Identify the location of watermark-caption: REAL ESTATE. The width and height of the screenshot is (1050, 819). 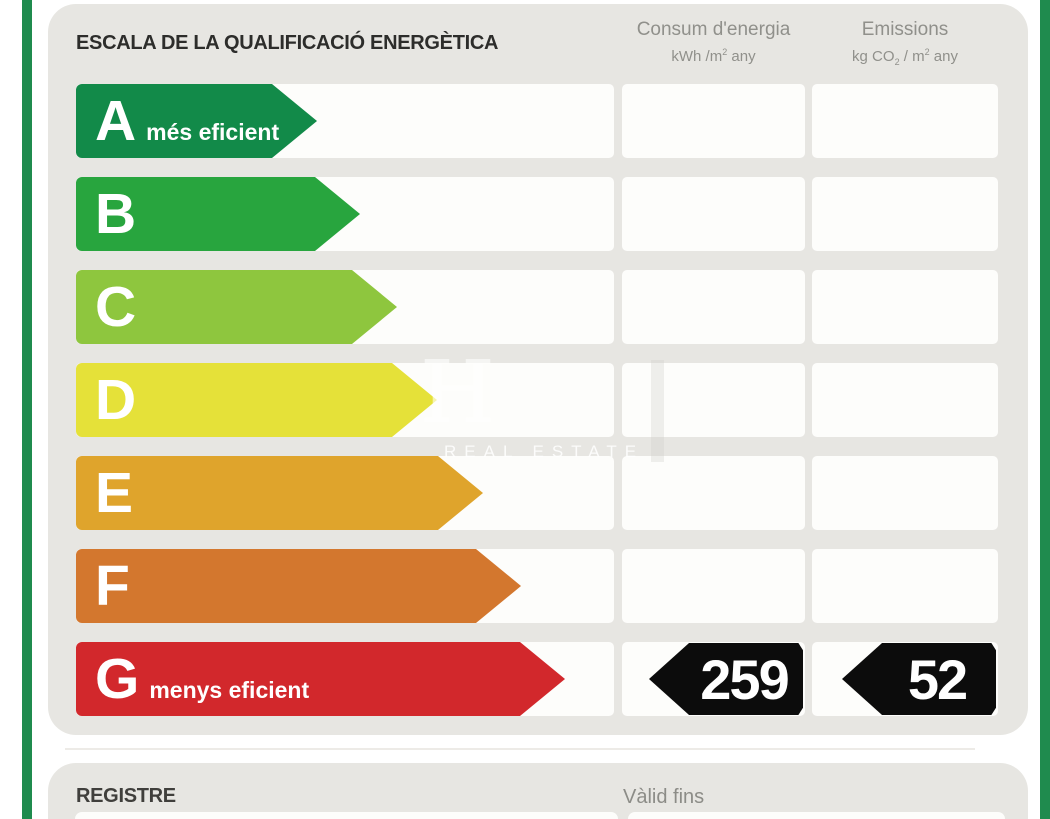
(544, 451).